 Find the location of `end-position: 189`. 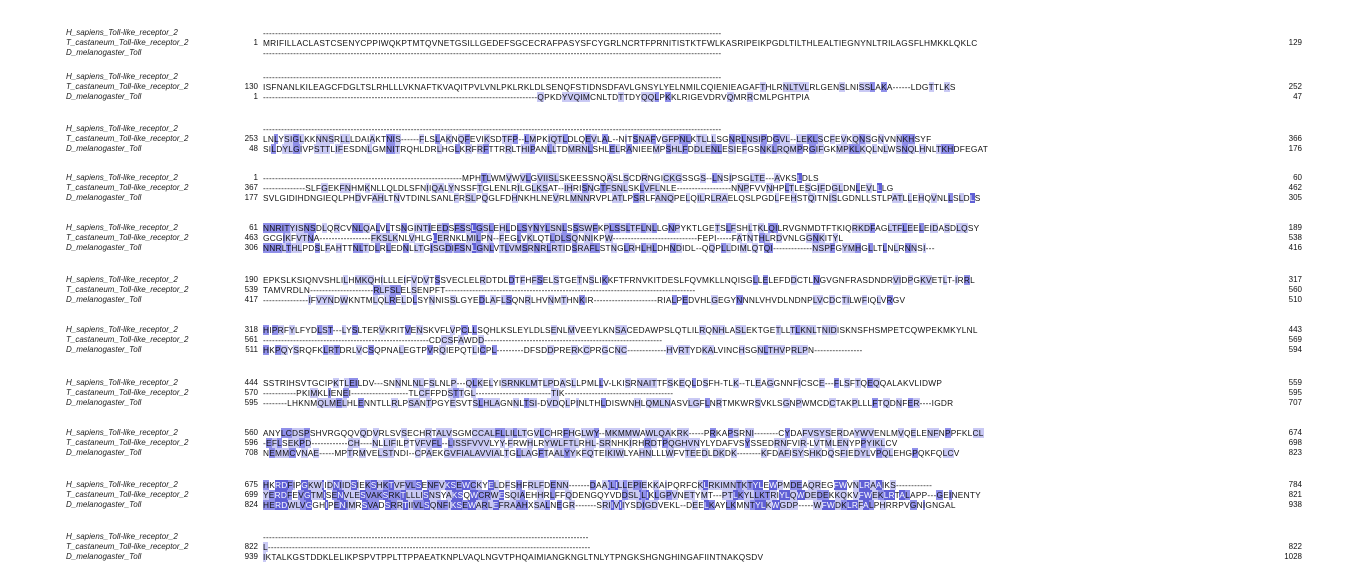

end-position: 189 is located at coordinates (1295, 227).